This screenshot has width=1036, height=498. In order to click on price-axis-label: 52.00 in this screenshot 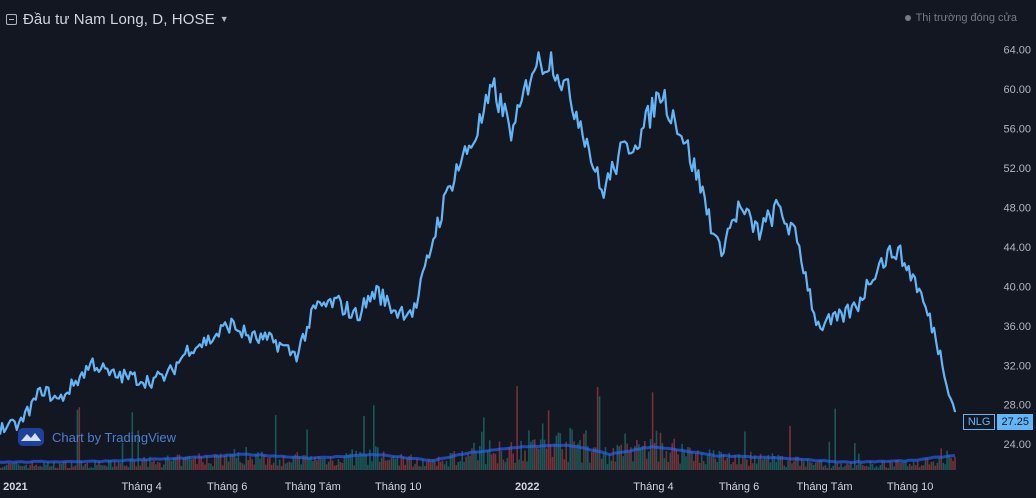, I will do `click(1017, 169)`.